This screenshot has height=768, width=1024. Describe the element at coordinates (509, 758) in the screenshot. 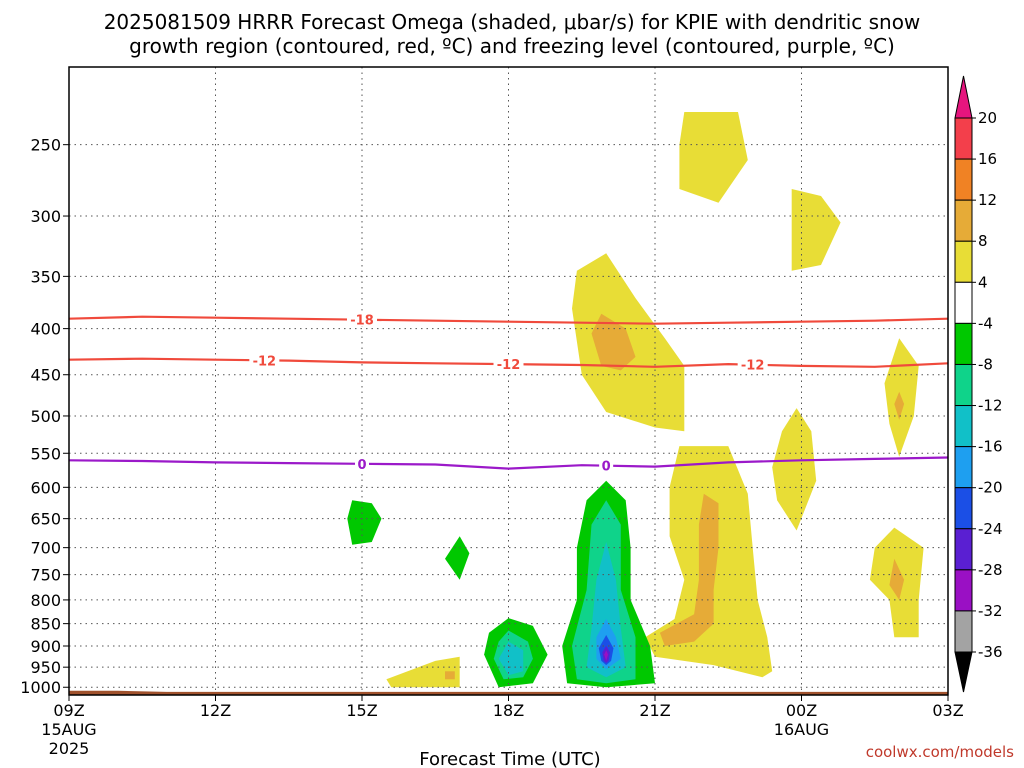

I see `x-axis-label: Forecast Time (UTC)` at that location.